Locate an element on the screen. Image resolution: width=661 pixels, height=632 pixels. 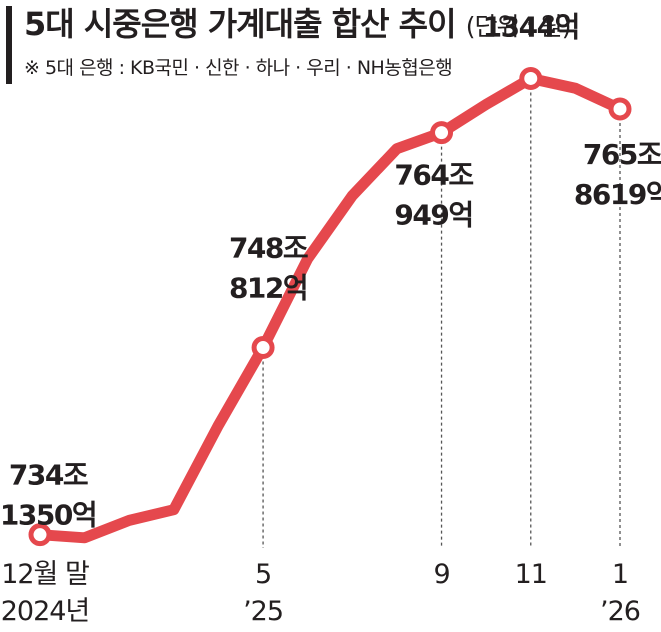
x-tick-label: 9 is located at coordinates (441, 574).